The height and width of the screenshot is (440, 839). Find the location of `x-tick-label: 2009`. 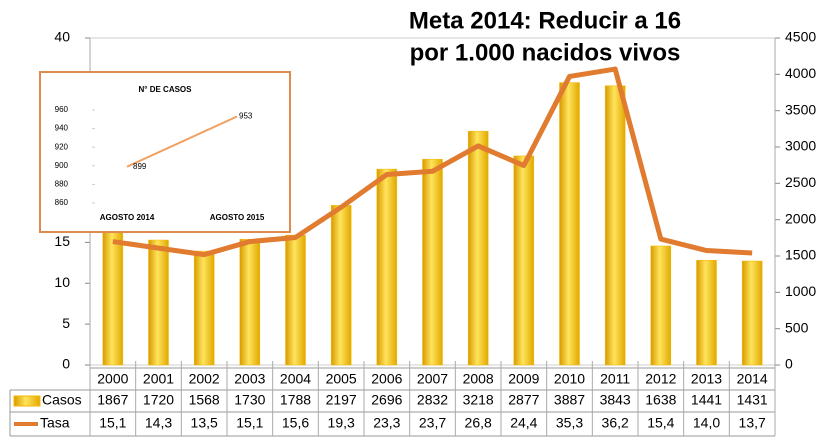

x-tick-label: 2009 is located at coordinates (523, 379).